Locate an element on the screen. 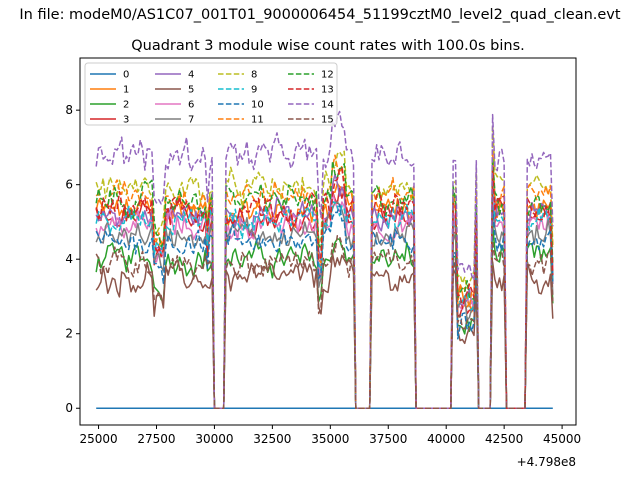  y-tick-label: 0 is located at coordinates (69, 408).